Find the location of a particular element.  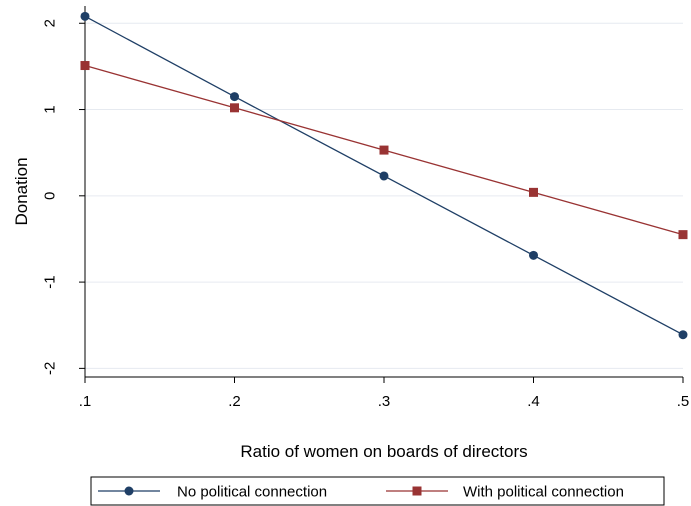

x-tick-label: .4 is located at coordinates (533, 401).